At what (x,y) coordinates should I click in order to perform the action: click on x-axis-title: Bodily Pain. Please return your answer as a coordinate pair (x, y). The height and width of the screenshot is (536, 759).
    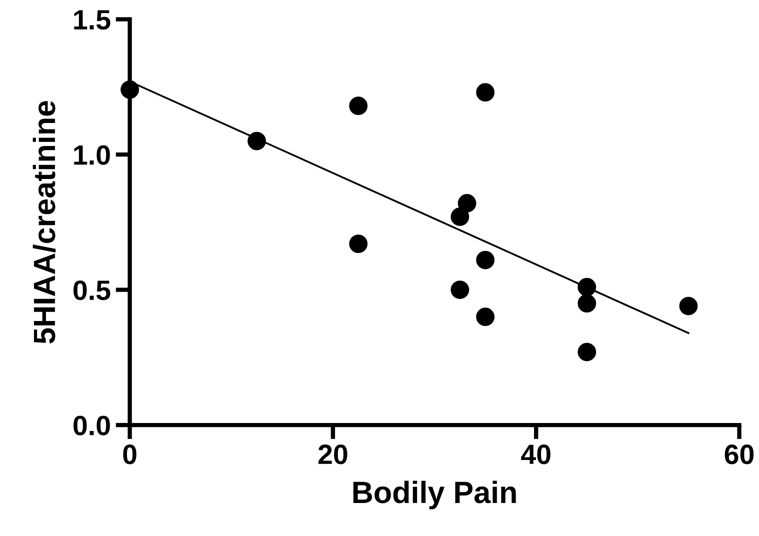
    Looking at the image, I should click on (434, 495).